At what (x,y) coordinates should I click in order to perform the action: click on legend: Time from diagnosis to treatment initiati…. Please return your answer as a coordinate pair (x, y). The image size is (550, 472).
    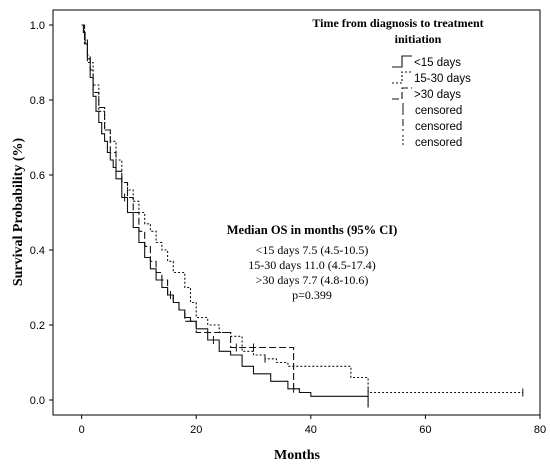
    Looking at the image, I should click on (397, 82).